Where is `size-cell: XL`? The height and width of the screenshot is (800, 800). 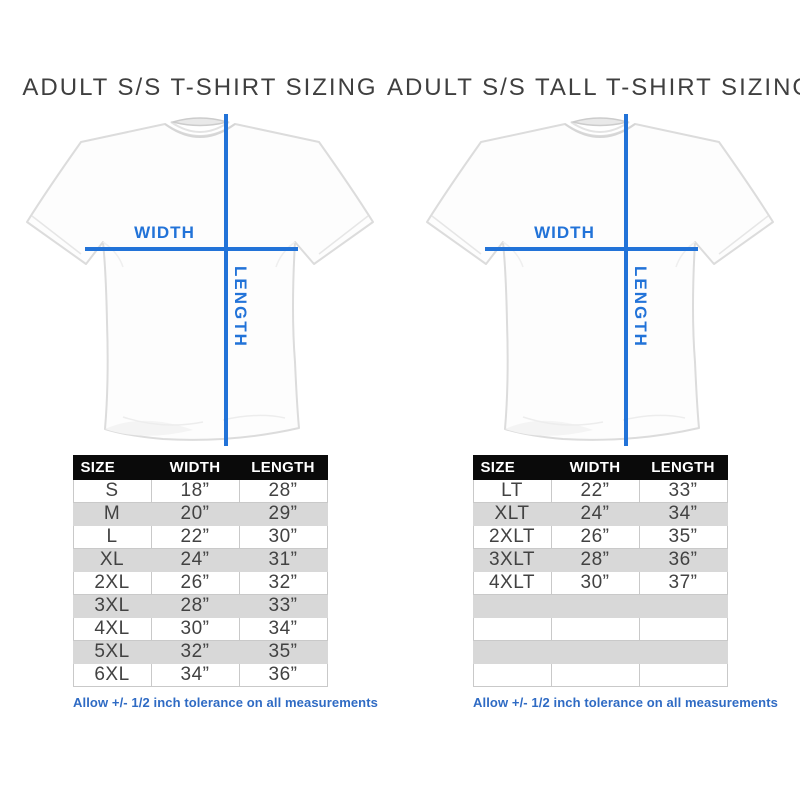
size-cell: XL is located at coordinates (112, 560).